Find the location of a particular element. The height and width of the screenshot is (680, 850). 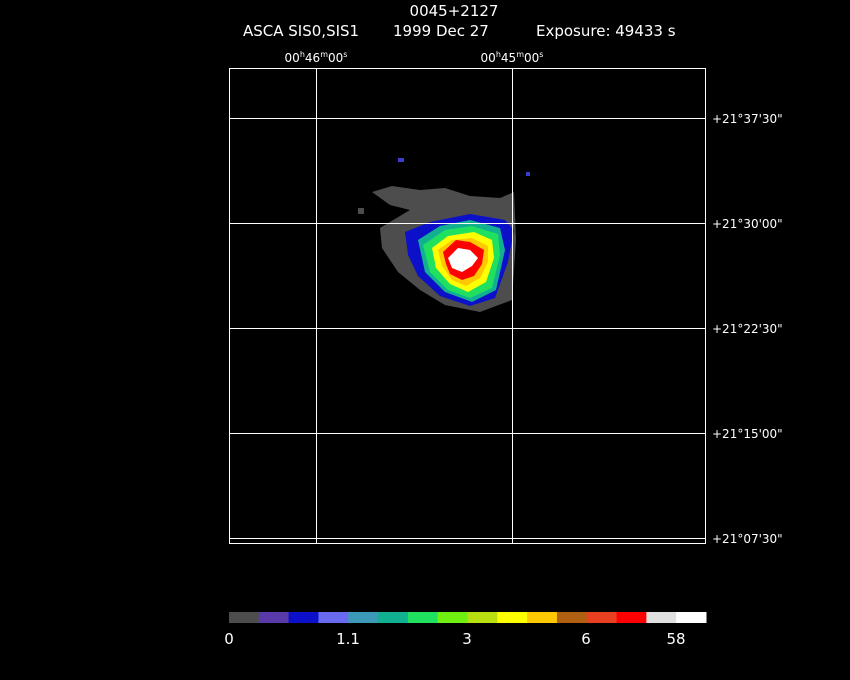

title: 0045+2127 is located at coordinates (454, 11).